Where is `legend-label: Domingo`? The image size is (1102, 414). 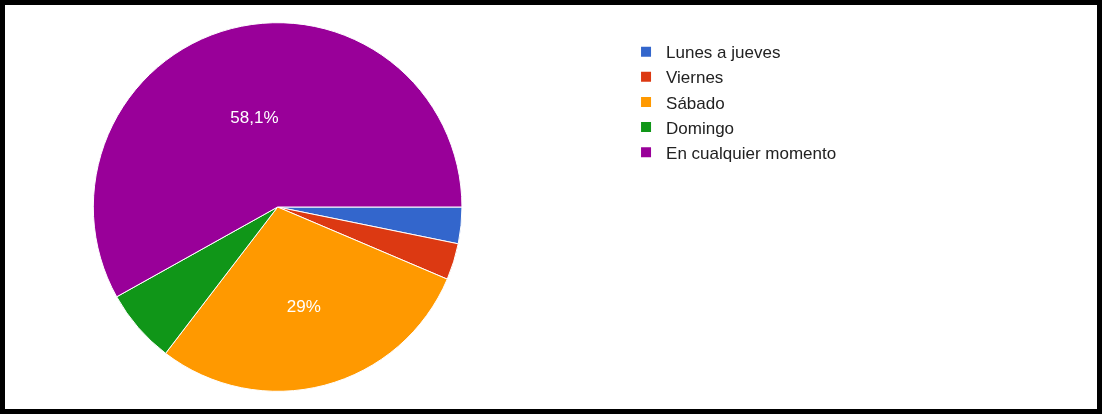 legend-label: Domingo is located at coordinates (700, 128).